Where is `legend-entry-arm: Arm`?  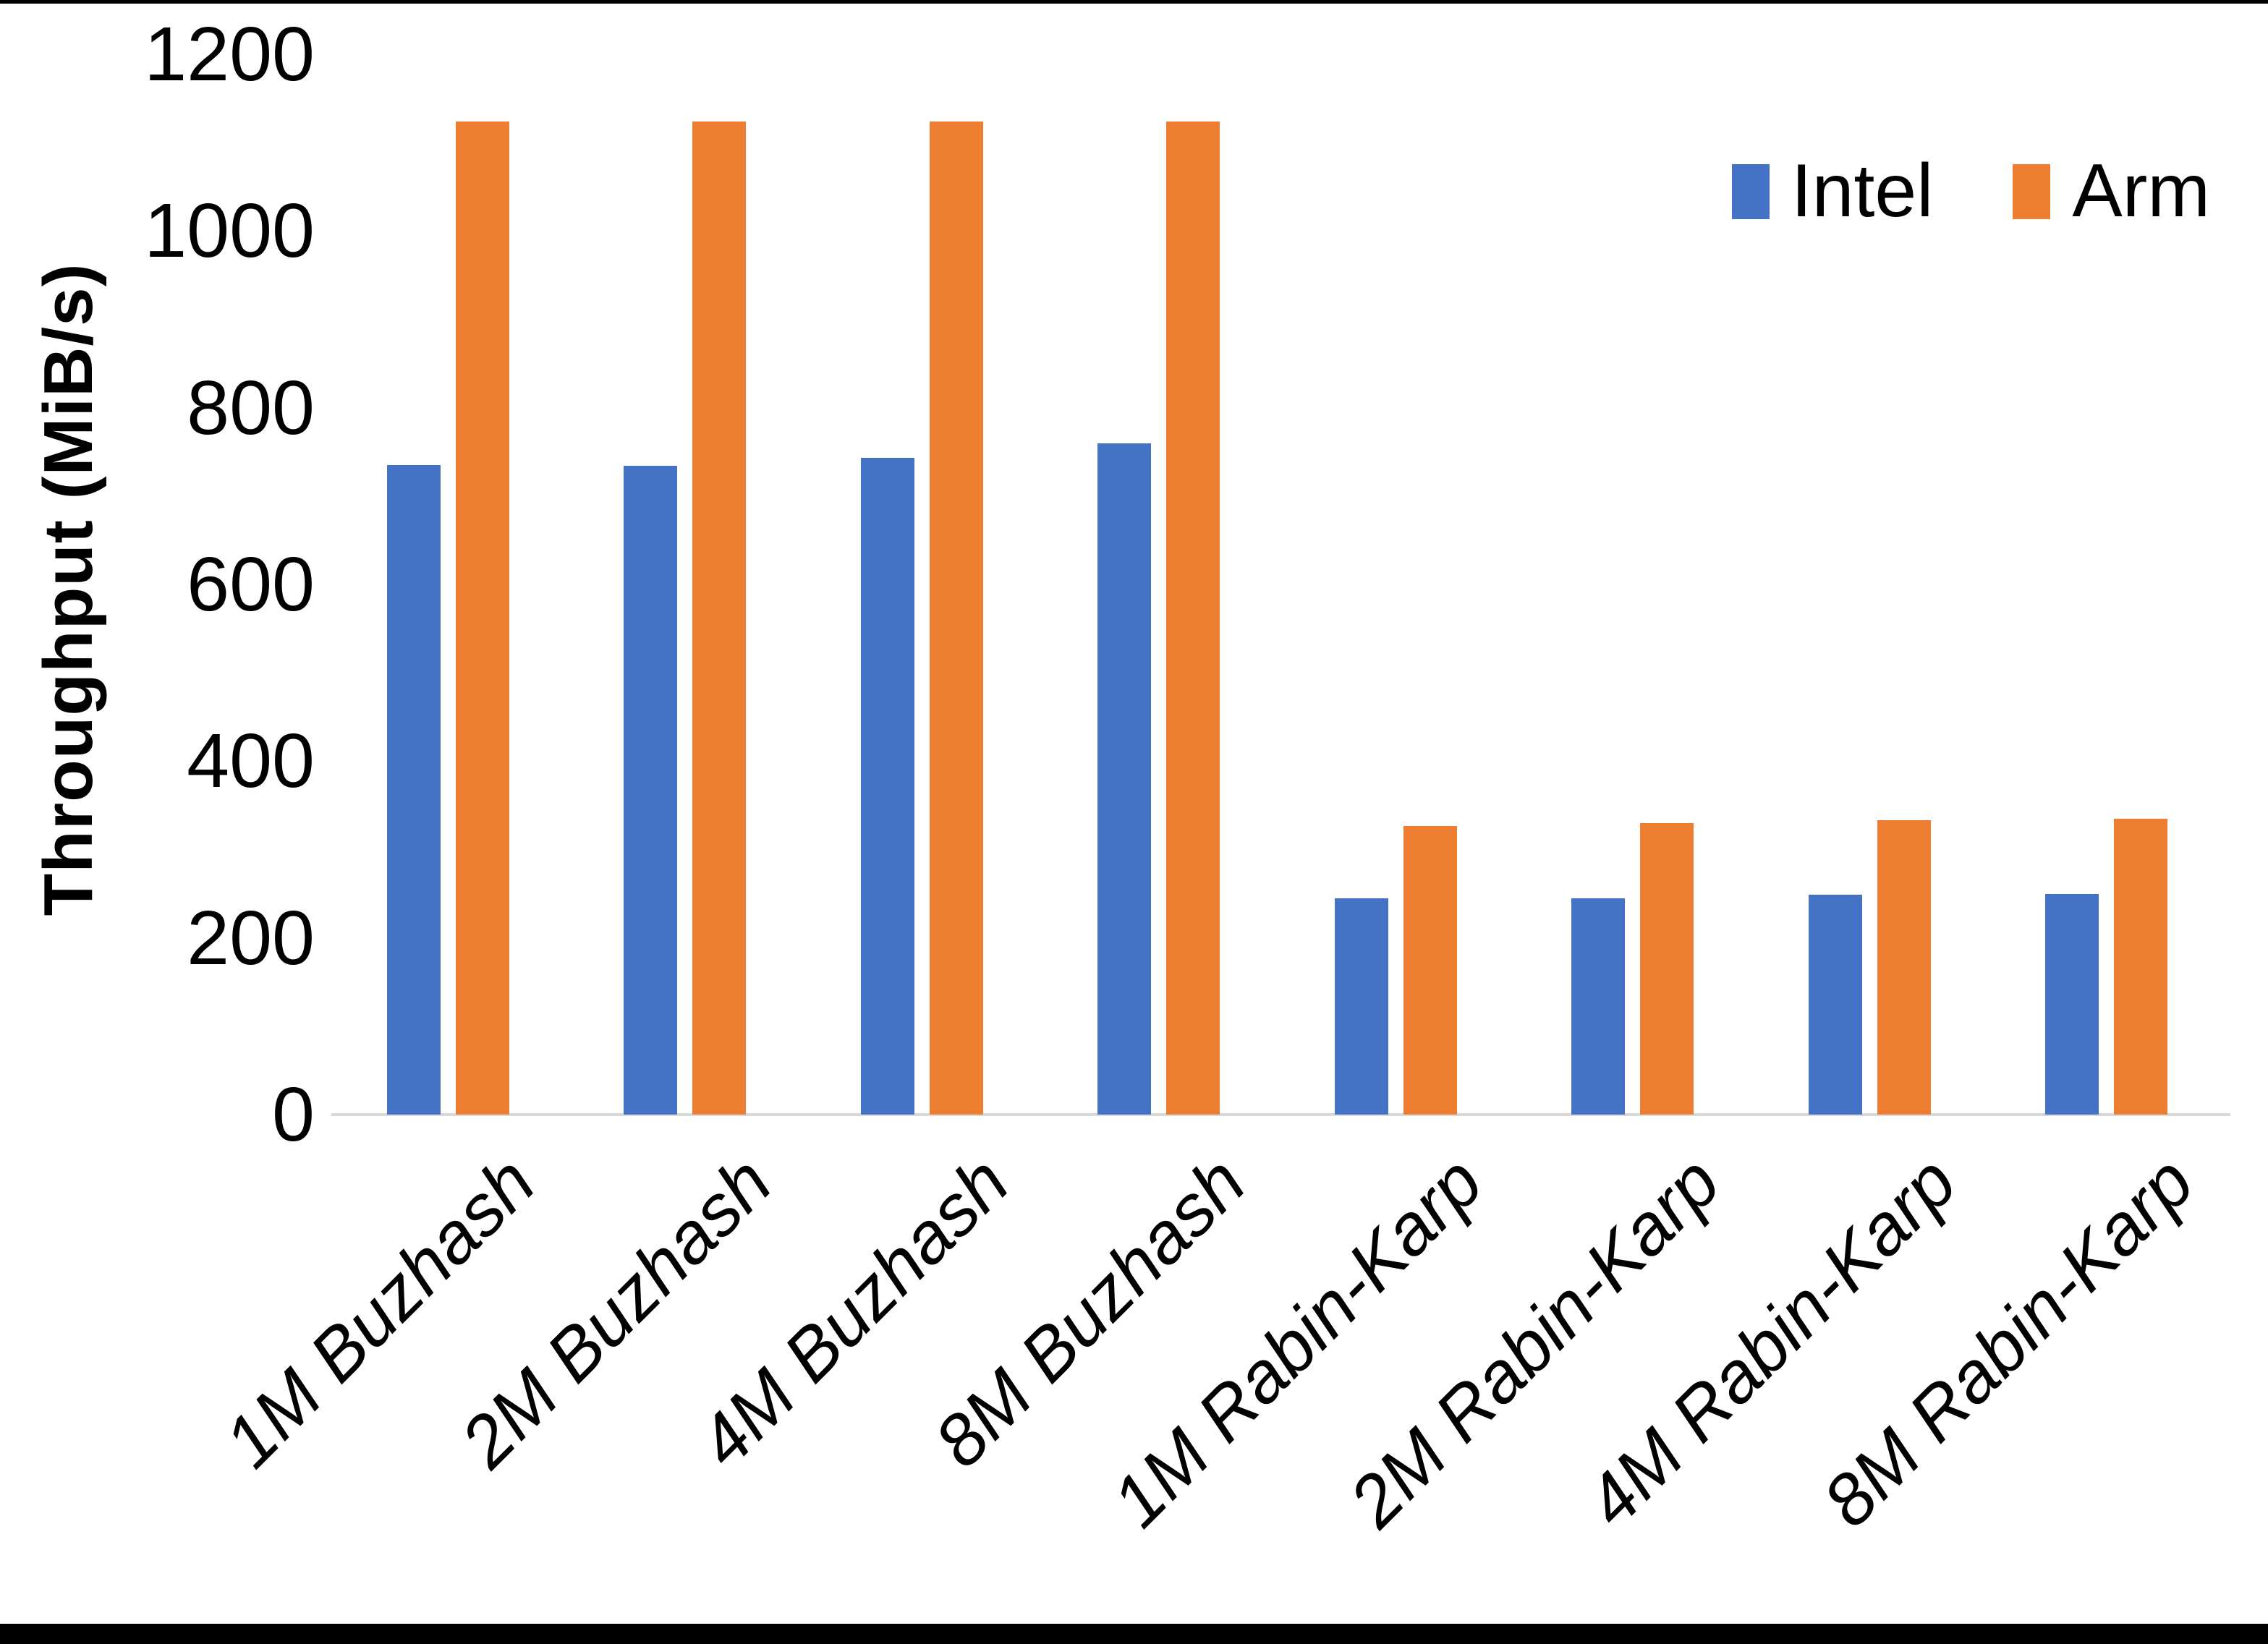
legend-entry-arm: Arm is located at coordinates (2111, 191).